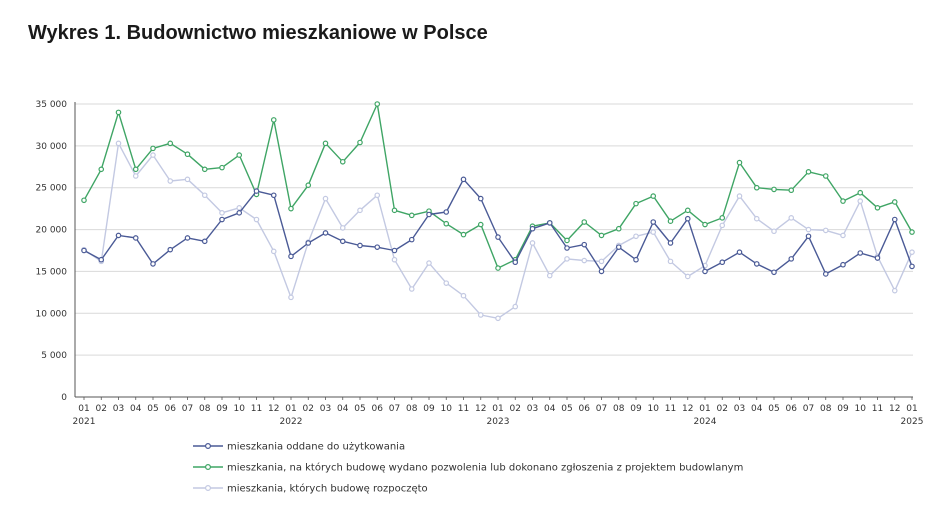  What do you see at coordinates (327, 489) in the screenshot?
I see `legend-label: mieszkania, których budowę rozpoczęto` at bounding box center [327, 489].